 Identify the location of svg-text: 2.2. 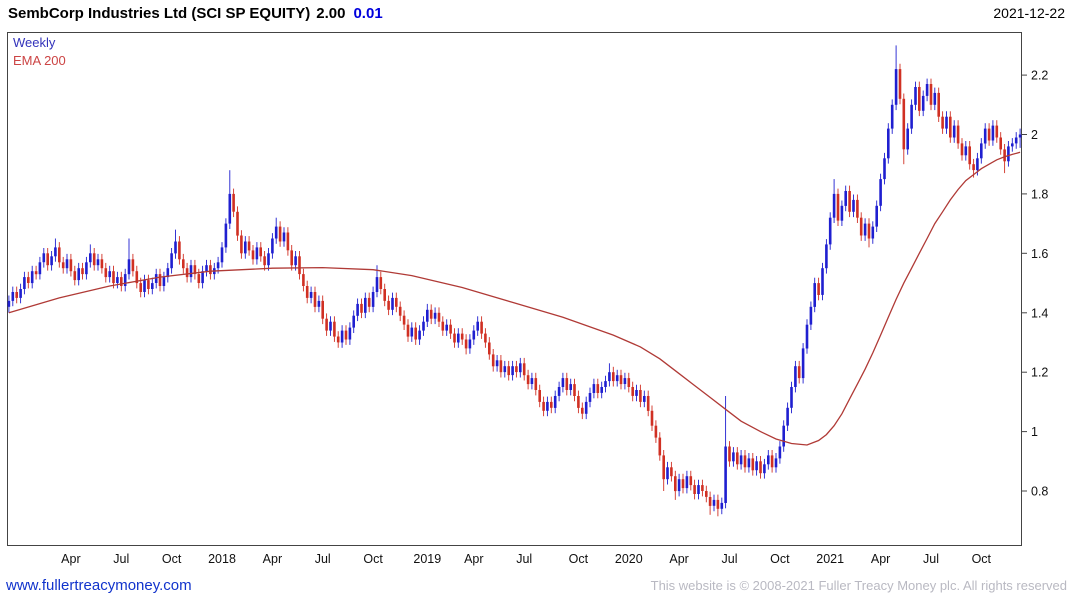
(1039, 76).